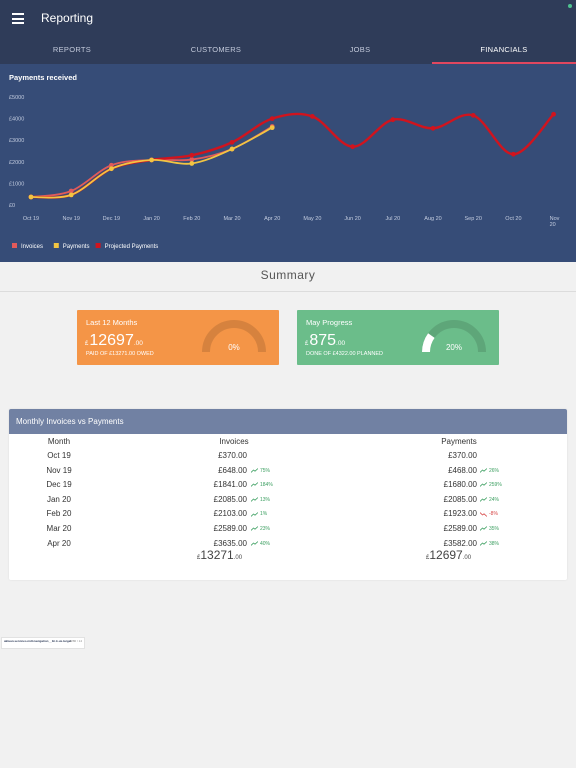 The height and width of the screenshot is (768, 576). Describe the element at coordinates (288, 529) in the screenshot. I see `table-row: Mar 20 £2589.00 23% £2589.00 35%` at that location.